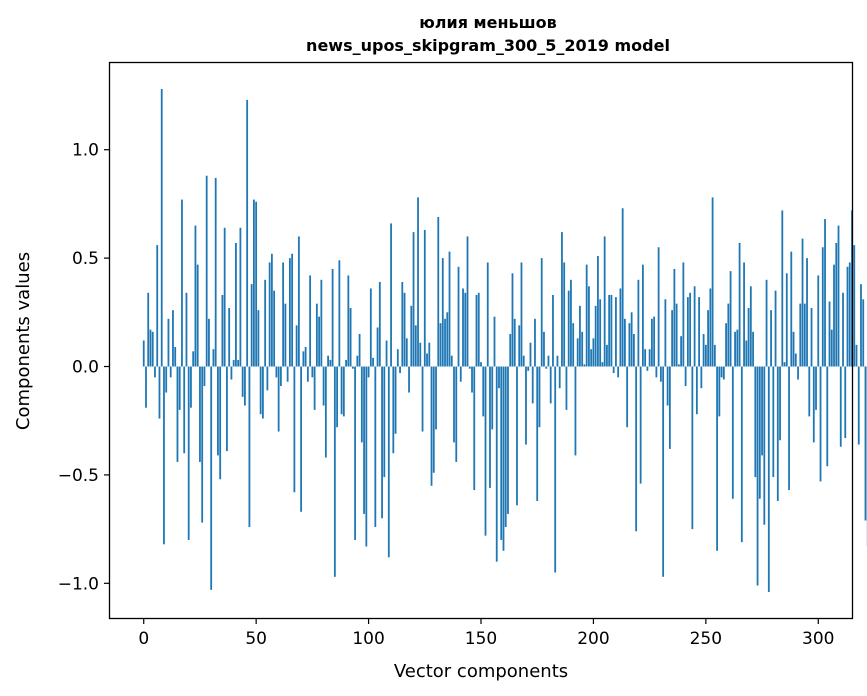  Describe the element at coordinates (486, 633) in the screenshot. I see `x-axis-ticks: 0 50 100 150 200 250 300` at that location.